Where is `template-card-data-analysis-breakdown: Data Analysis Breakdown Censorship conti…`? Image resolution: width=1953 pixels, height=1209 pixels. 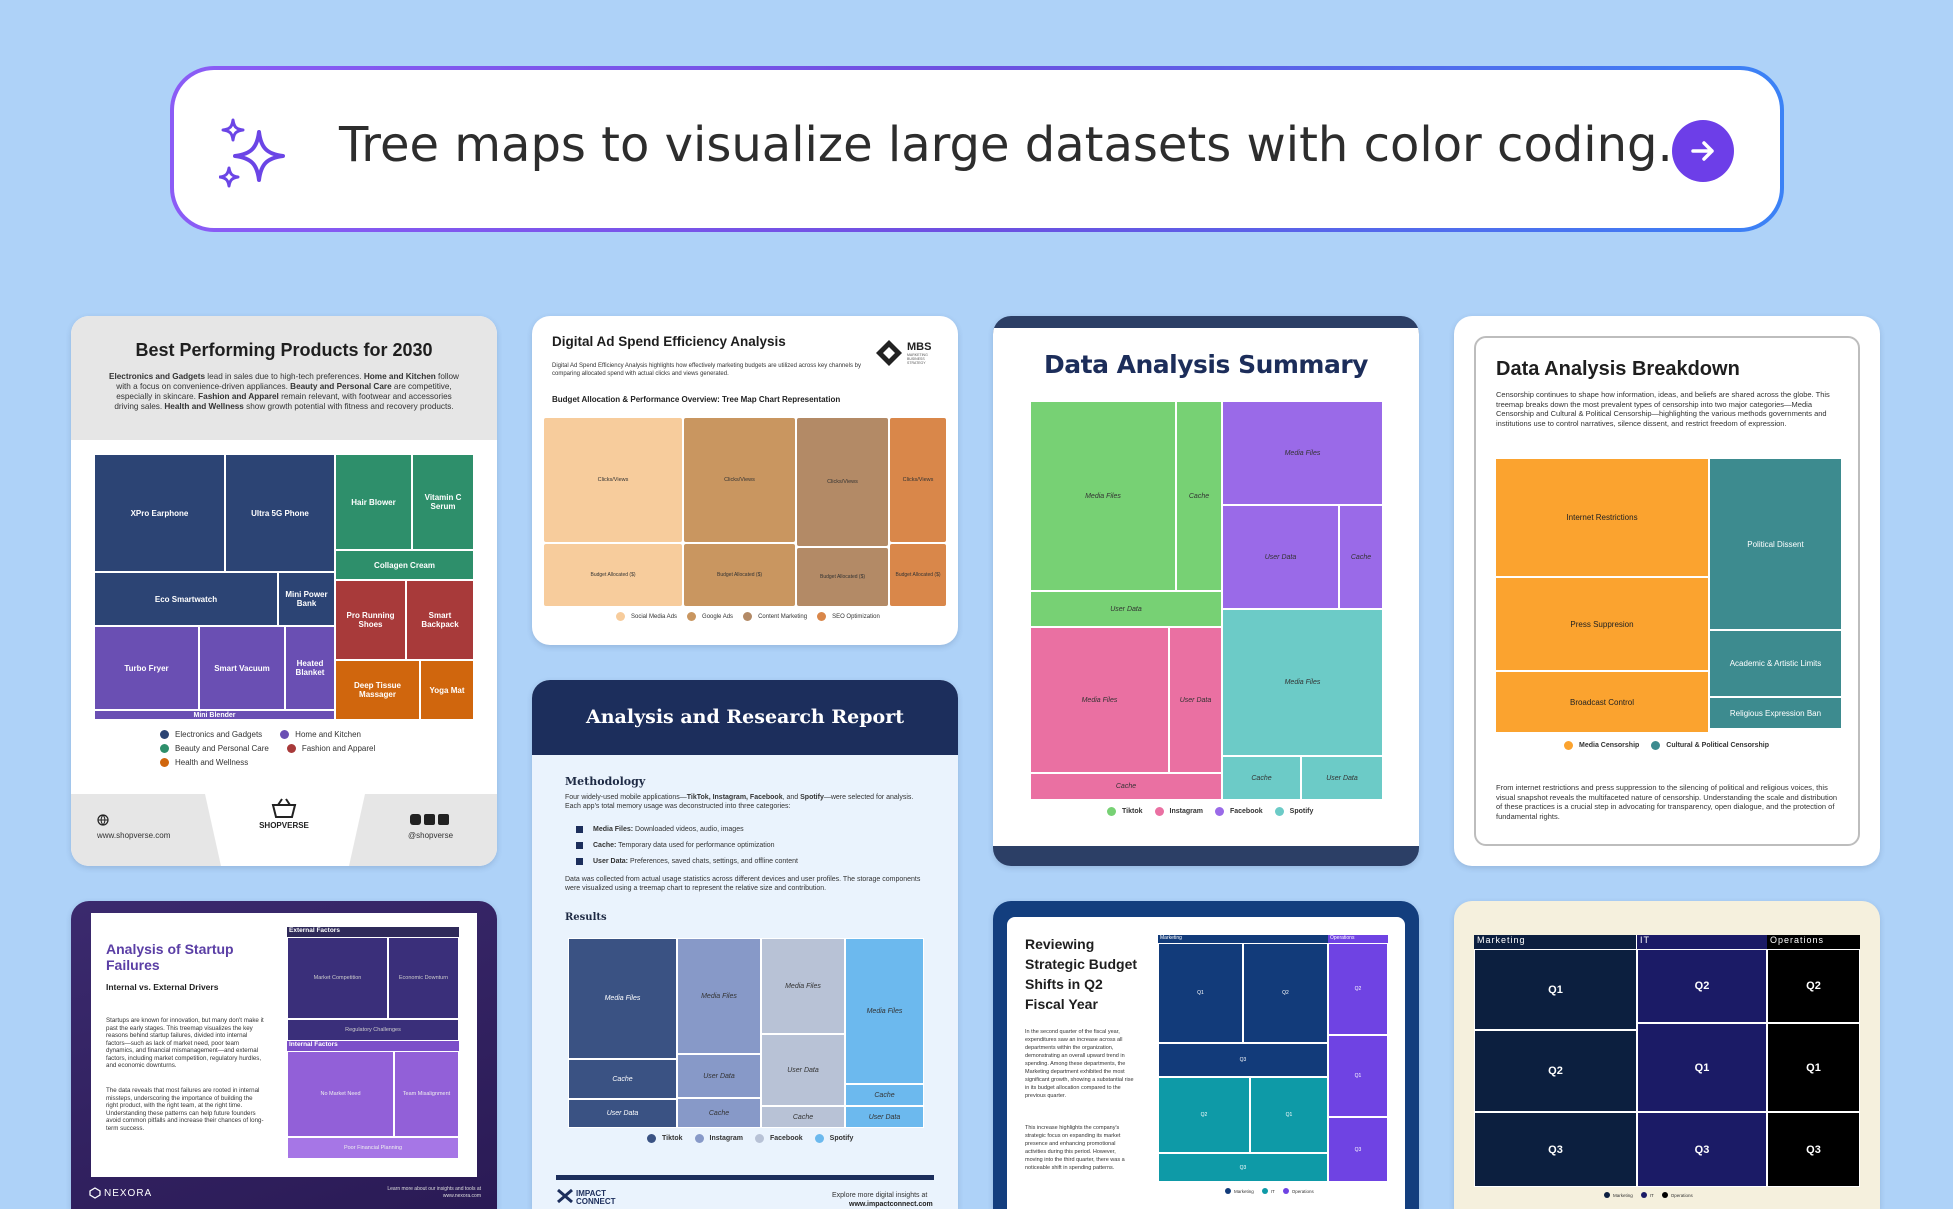
template-card-data-analysis-breakdown: Data Analysis Breakdown Censorship conti… is located at coordinates (1667, 591).